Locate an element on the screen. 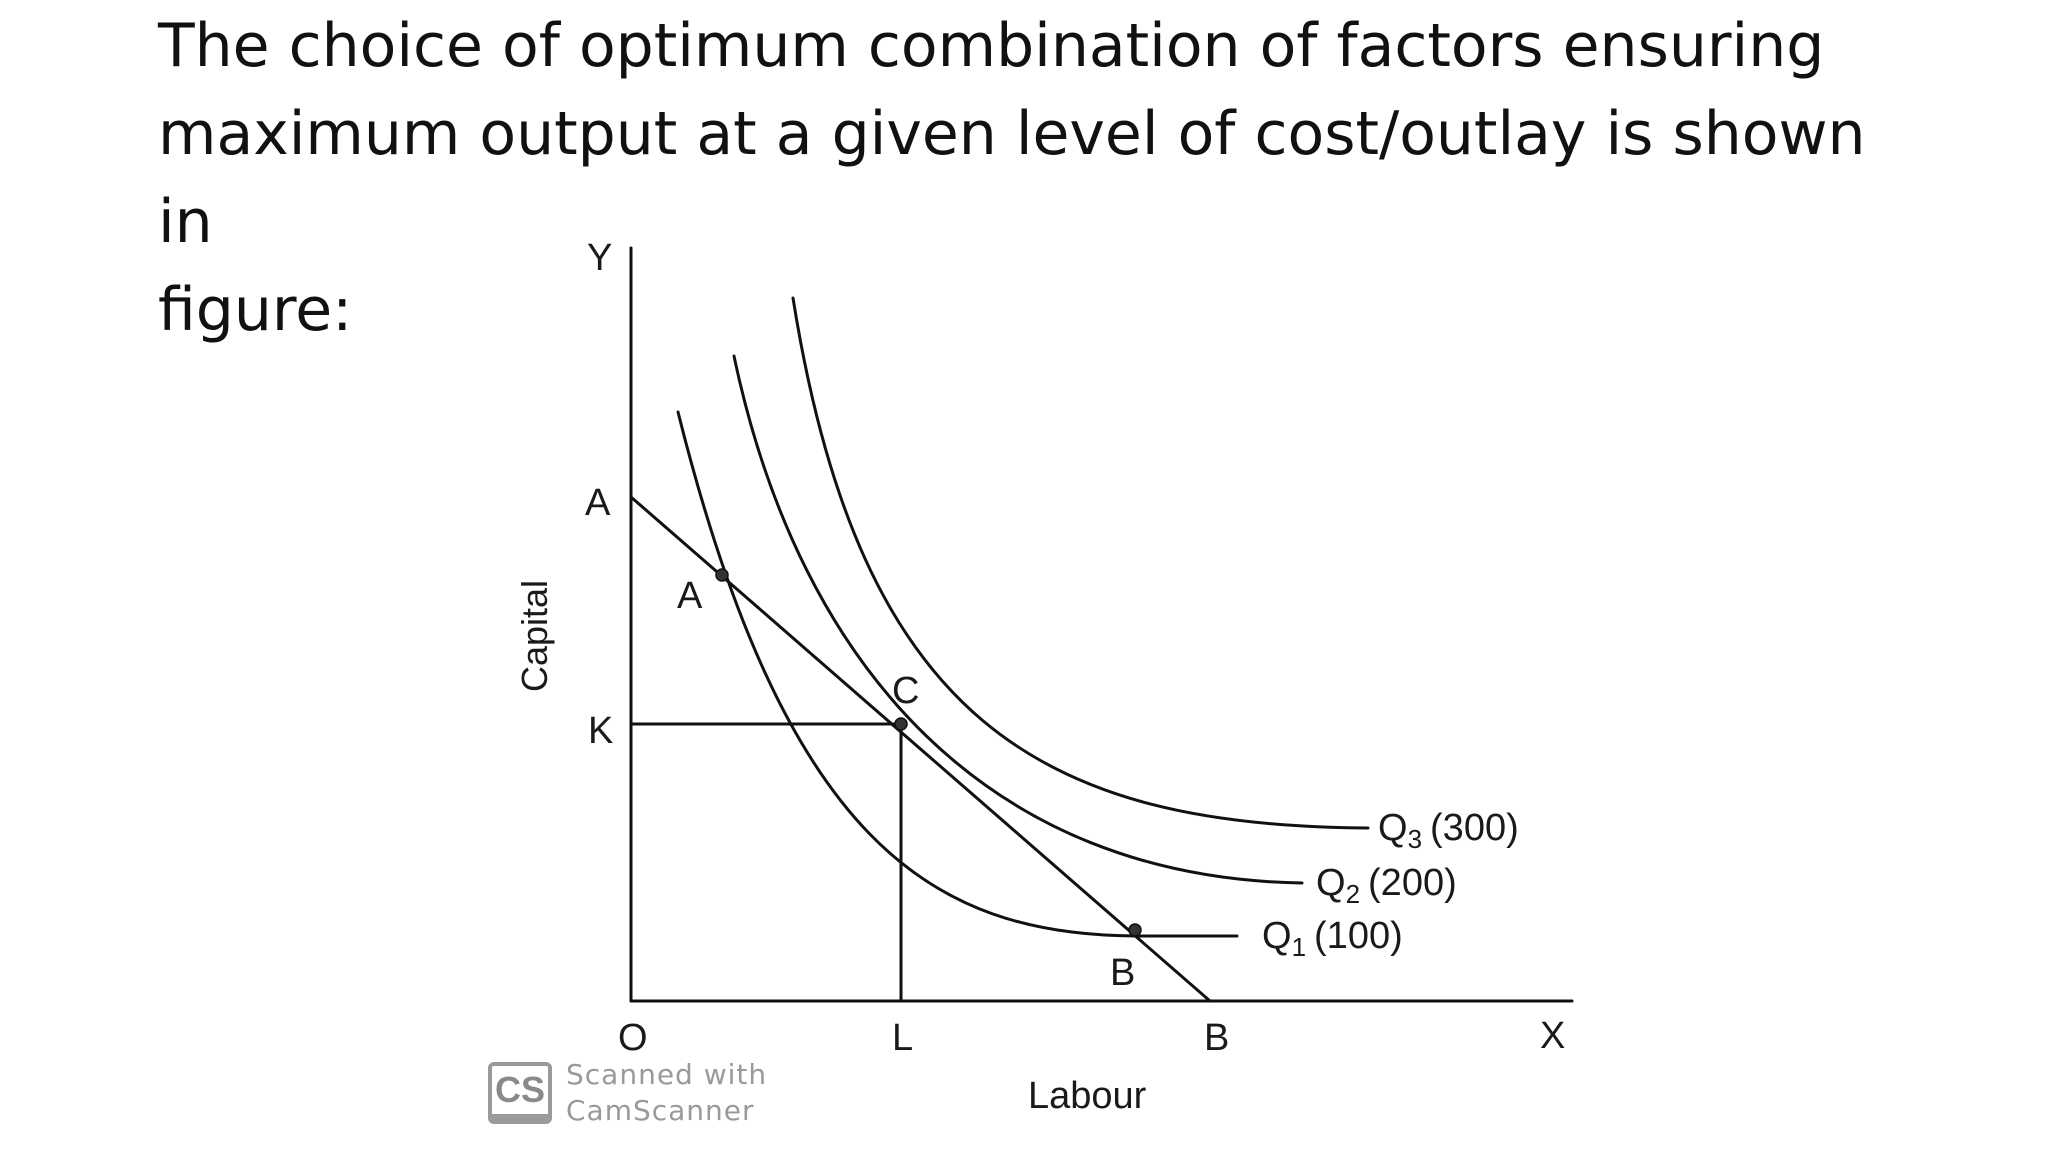 This screenshot has height=1152, width=2048. camscanner-text: Scanned with CamScanner is located at coordinates (666, 1093).